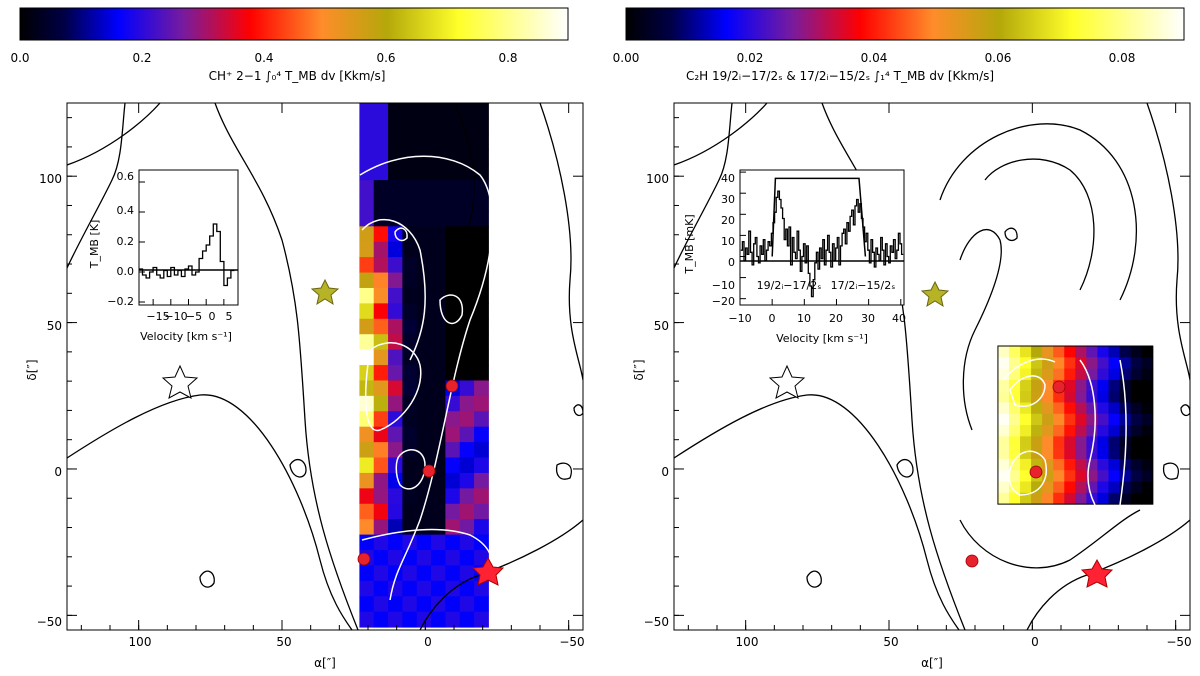  Describe the element at coordinates (325, 663) in the screenshot. I see `left-xlabel: α[″]` at that location.